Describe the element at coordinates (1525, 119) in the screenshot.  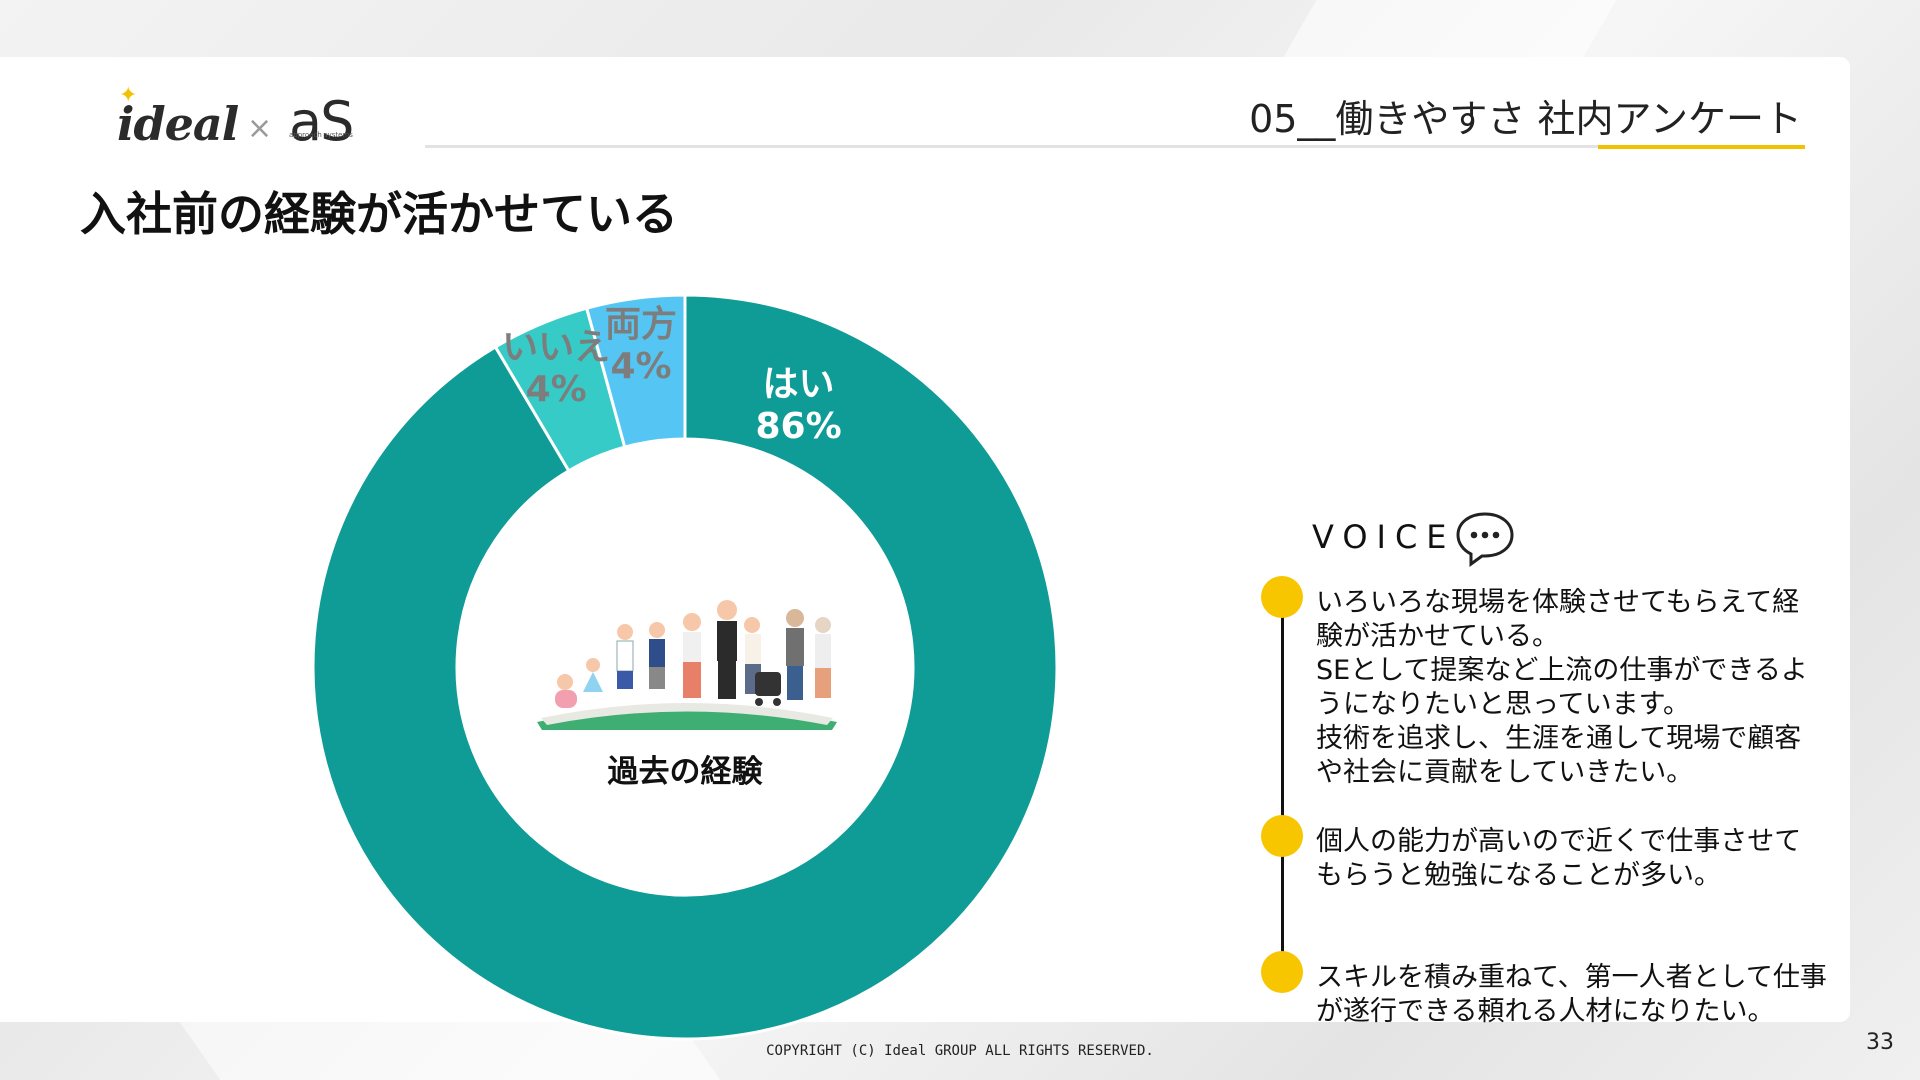
I see `section-title: 05__働きやすさ 社内アンケート` at that location.